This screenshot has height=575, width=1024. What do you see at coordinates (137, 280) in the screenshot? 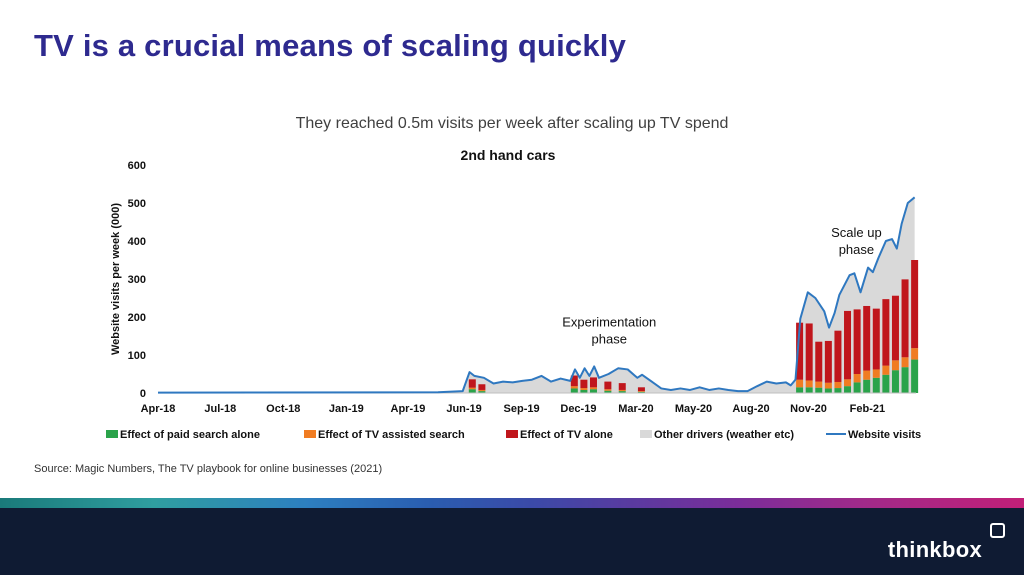
I see `y-tick-label: 300` at bounding box center [137, 280].